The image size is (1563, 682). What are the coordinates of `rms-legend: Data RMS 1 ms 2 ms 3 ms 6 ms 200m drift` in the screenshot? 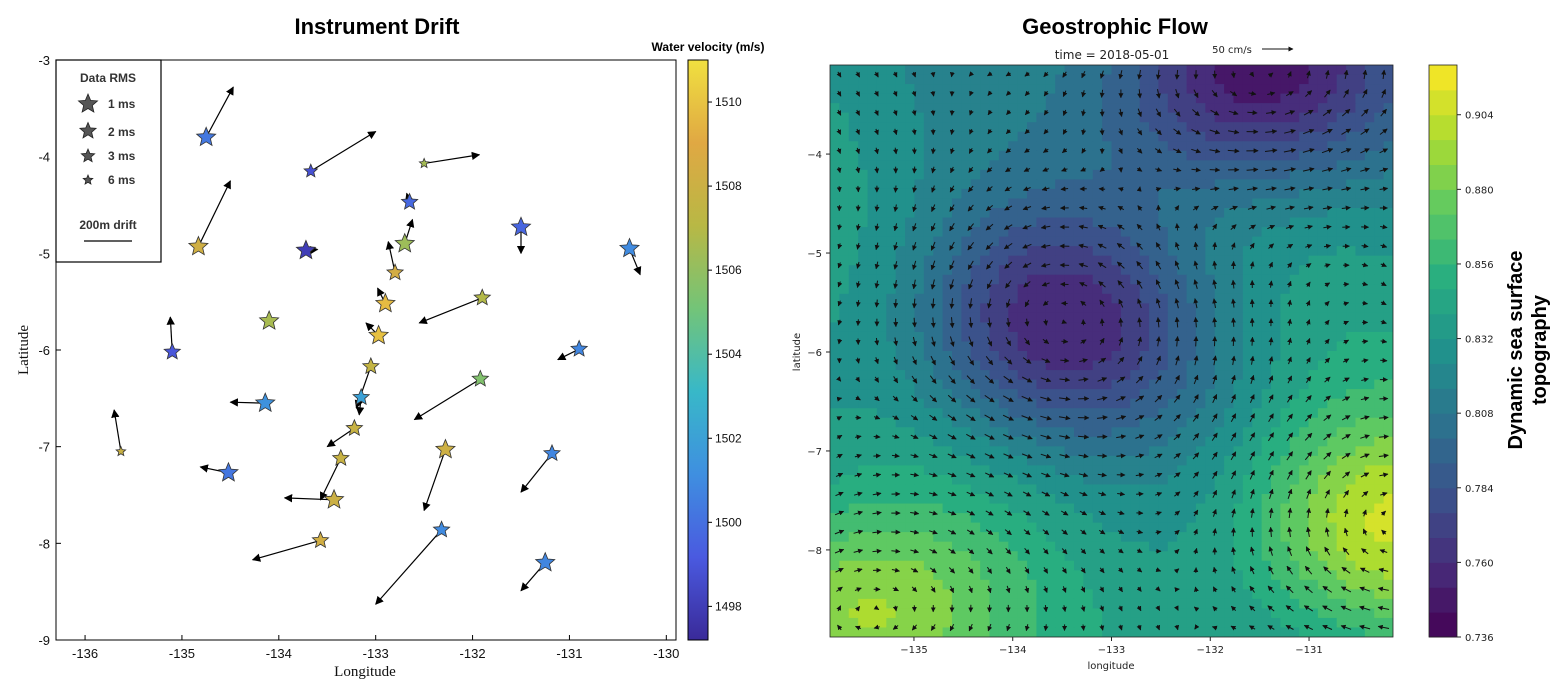 It's located at (108, 161).